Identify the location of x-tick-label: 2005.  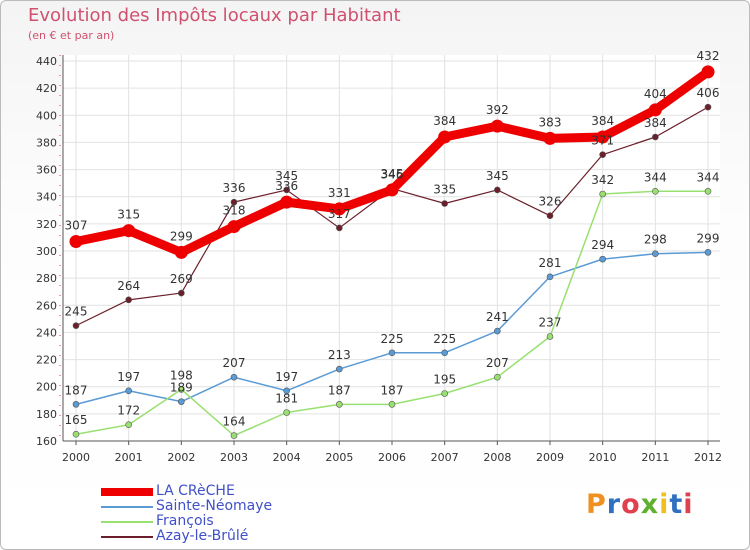
(339, 457).